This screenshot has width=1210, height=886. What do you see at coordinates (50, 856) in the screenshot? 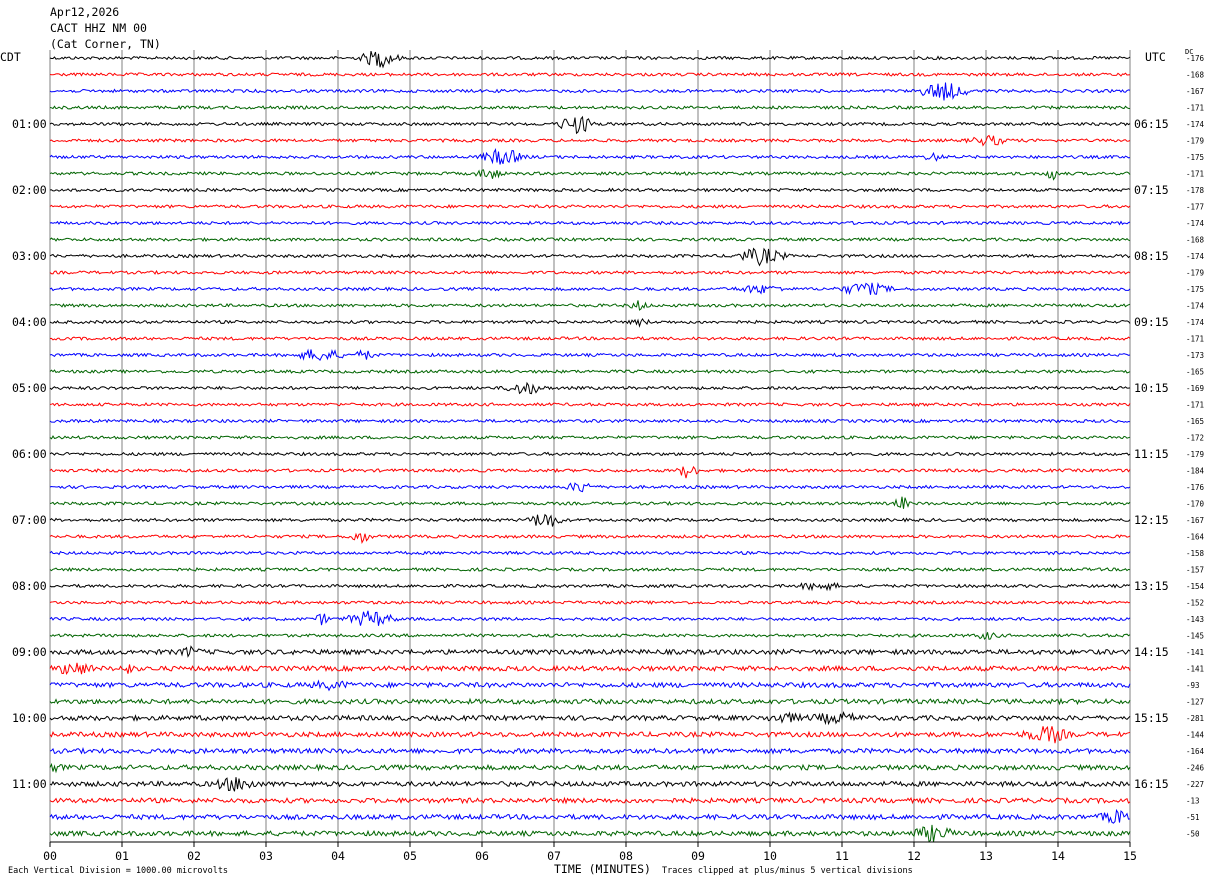
I see `x-tick-label: 00` at bounding box center [50, 856].